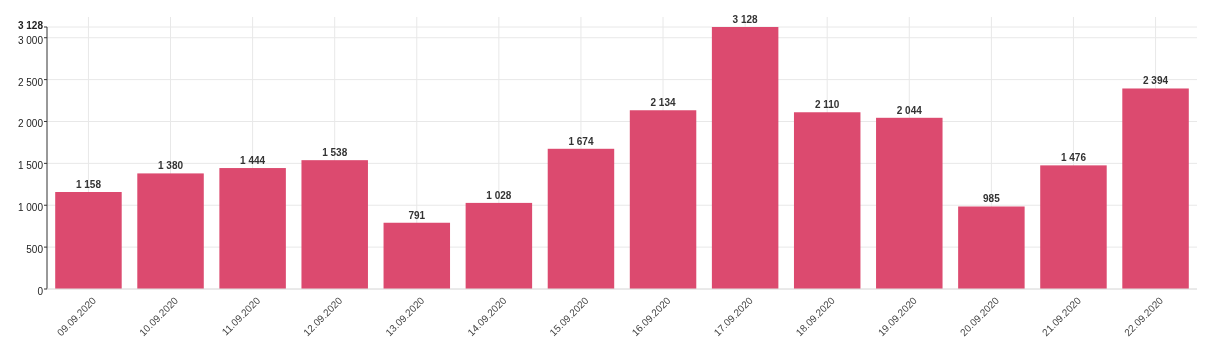 This screenshot has width=1212, height=341. I want to click on y-tick-label: 3 128, so click(30, 25).